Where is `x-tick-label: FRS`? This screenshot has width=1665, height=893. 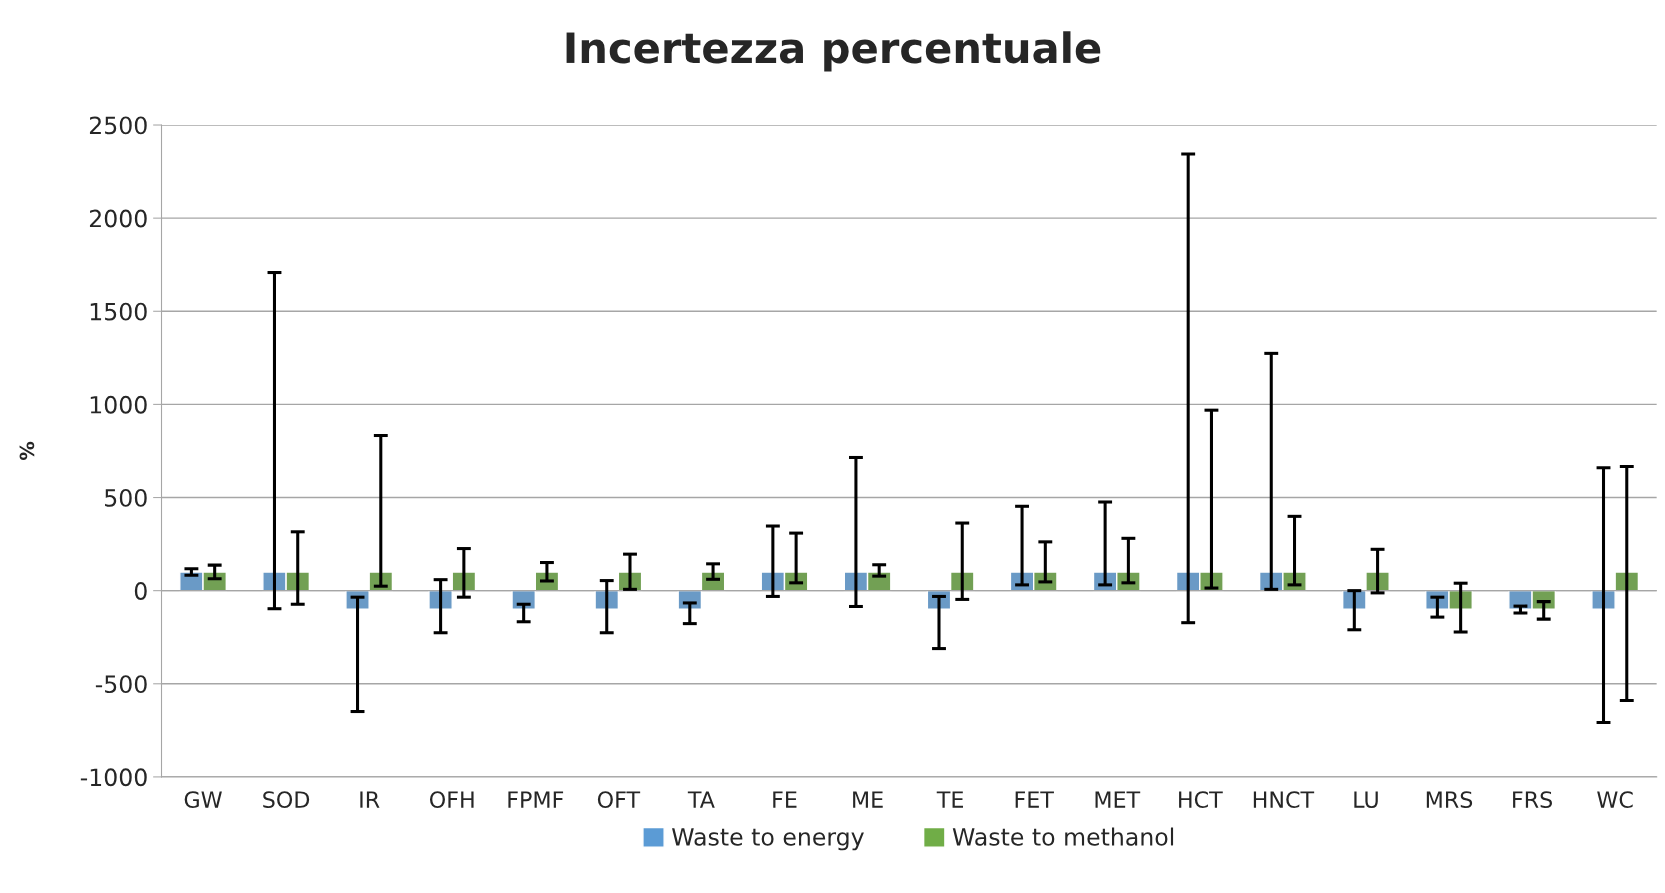 x-tick-label: FRS is located at coordinates (1532, 799).